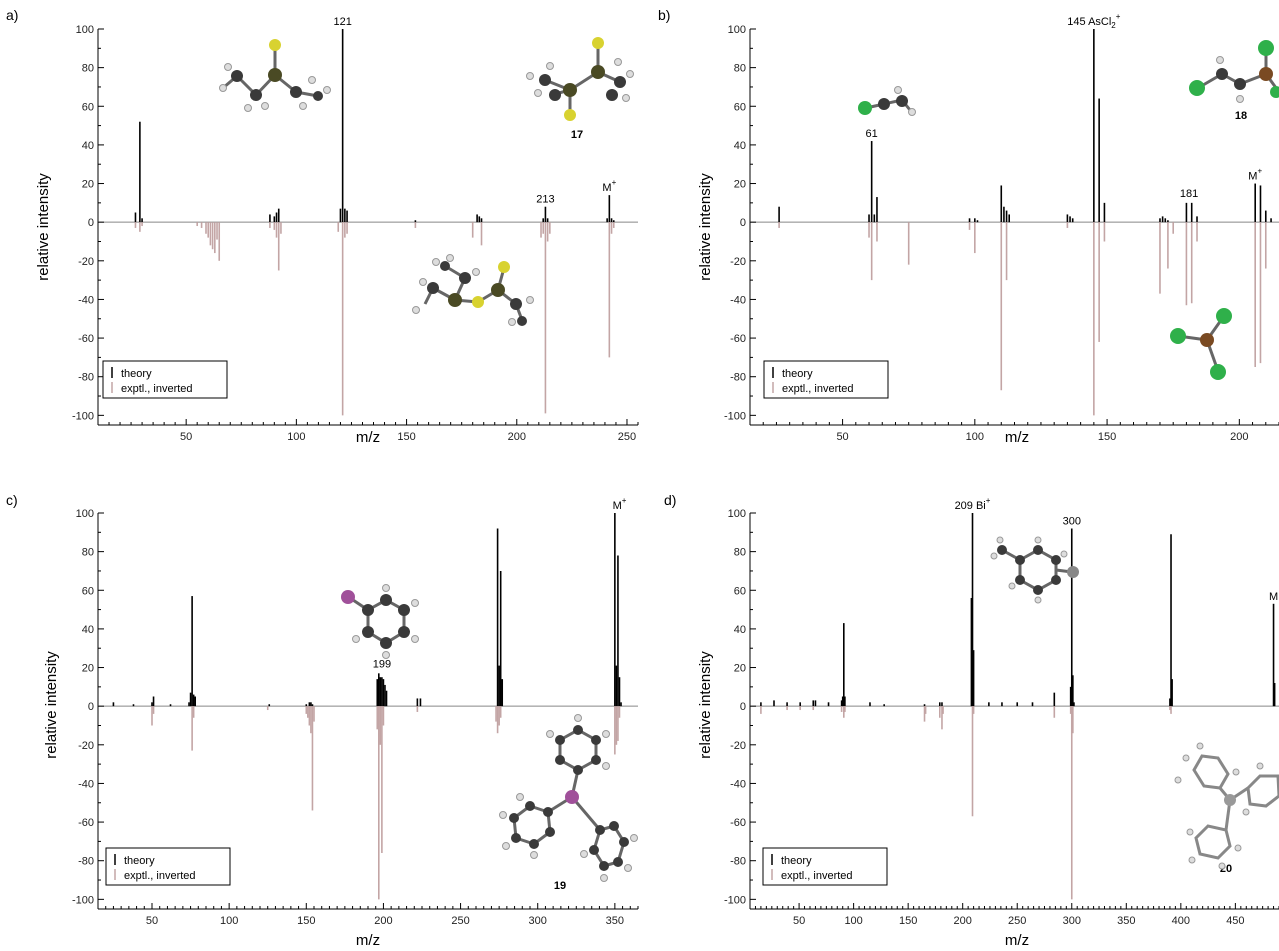  I want to click on peak-annotation: 199, so click(382, 664).